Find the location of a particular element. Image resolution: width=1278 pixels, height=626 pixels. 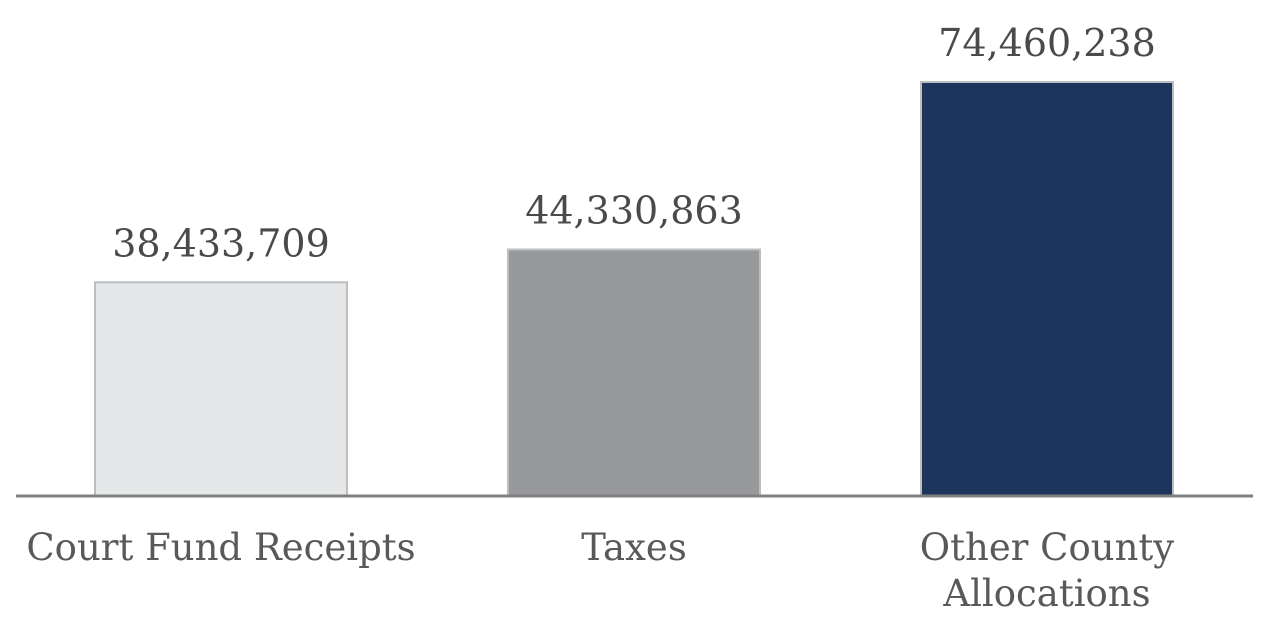

value-label-taxes: 44,330,863 is located at coordinates (634, 211).